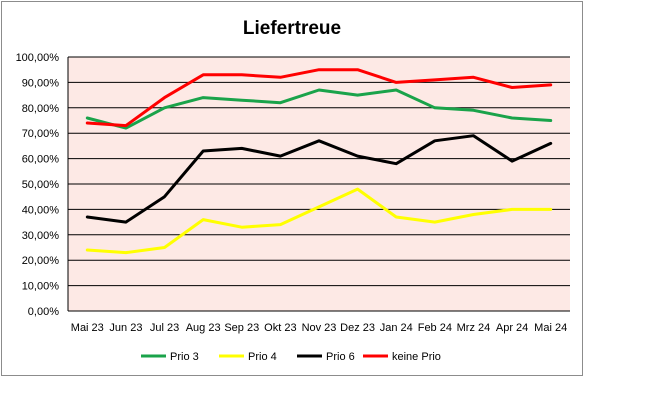 The image size is (652, 416). Describe the element at coordinates (262, 357) in the screenshot. I see `legend-label: Prio 4` at that location.